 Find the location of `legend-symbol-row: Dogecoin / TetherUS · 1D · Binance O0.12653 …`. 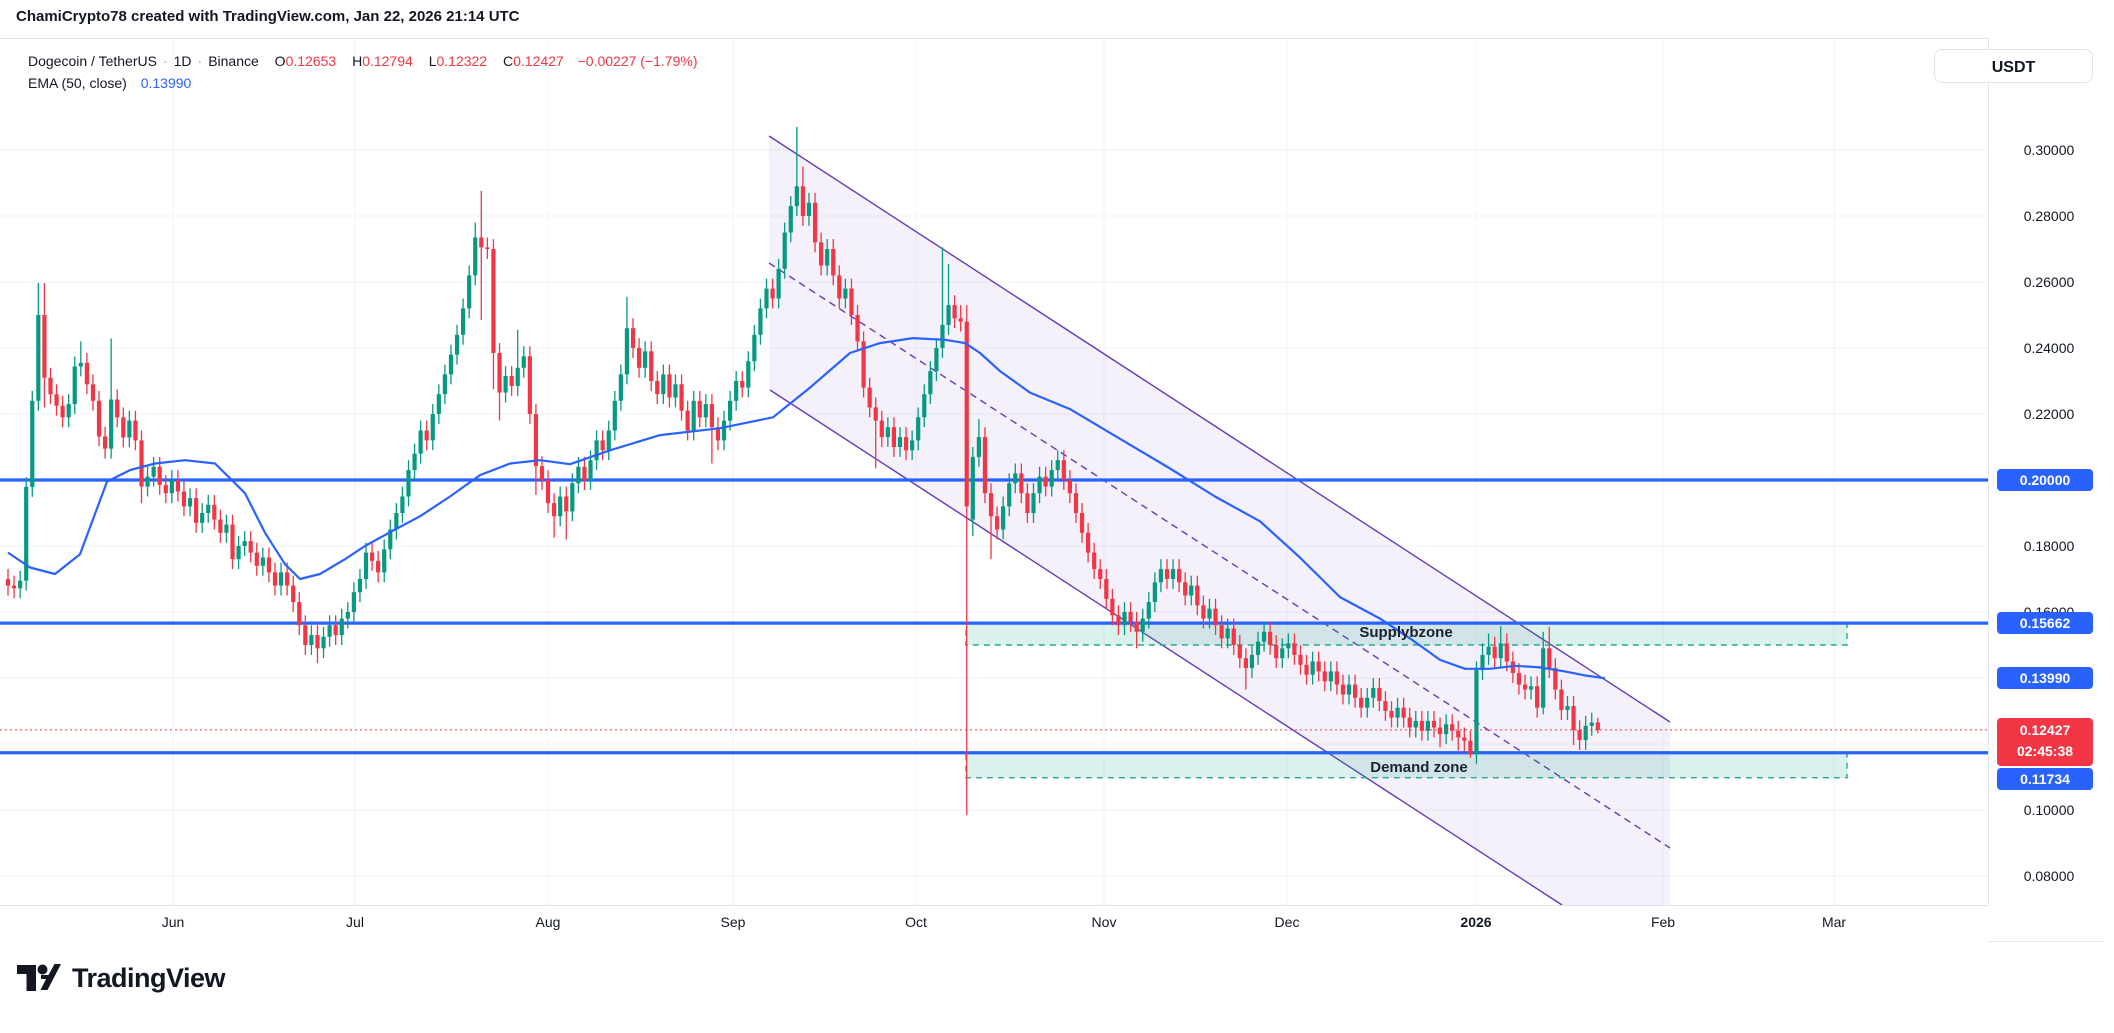

legend-symbol-row: Dogecoin / TetherUS · 1D · Binance O0.12653 … is located at coordinates (363, 61).